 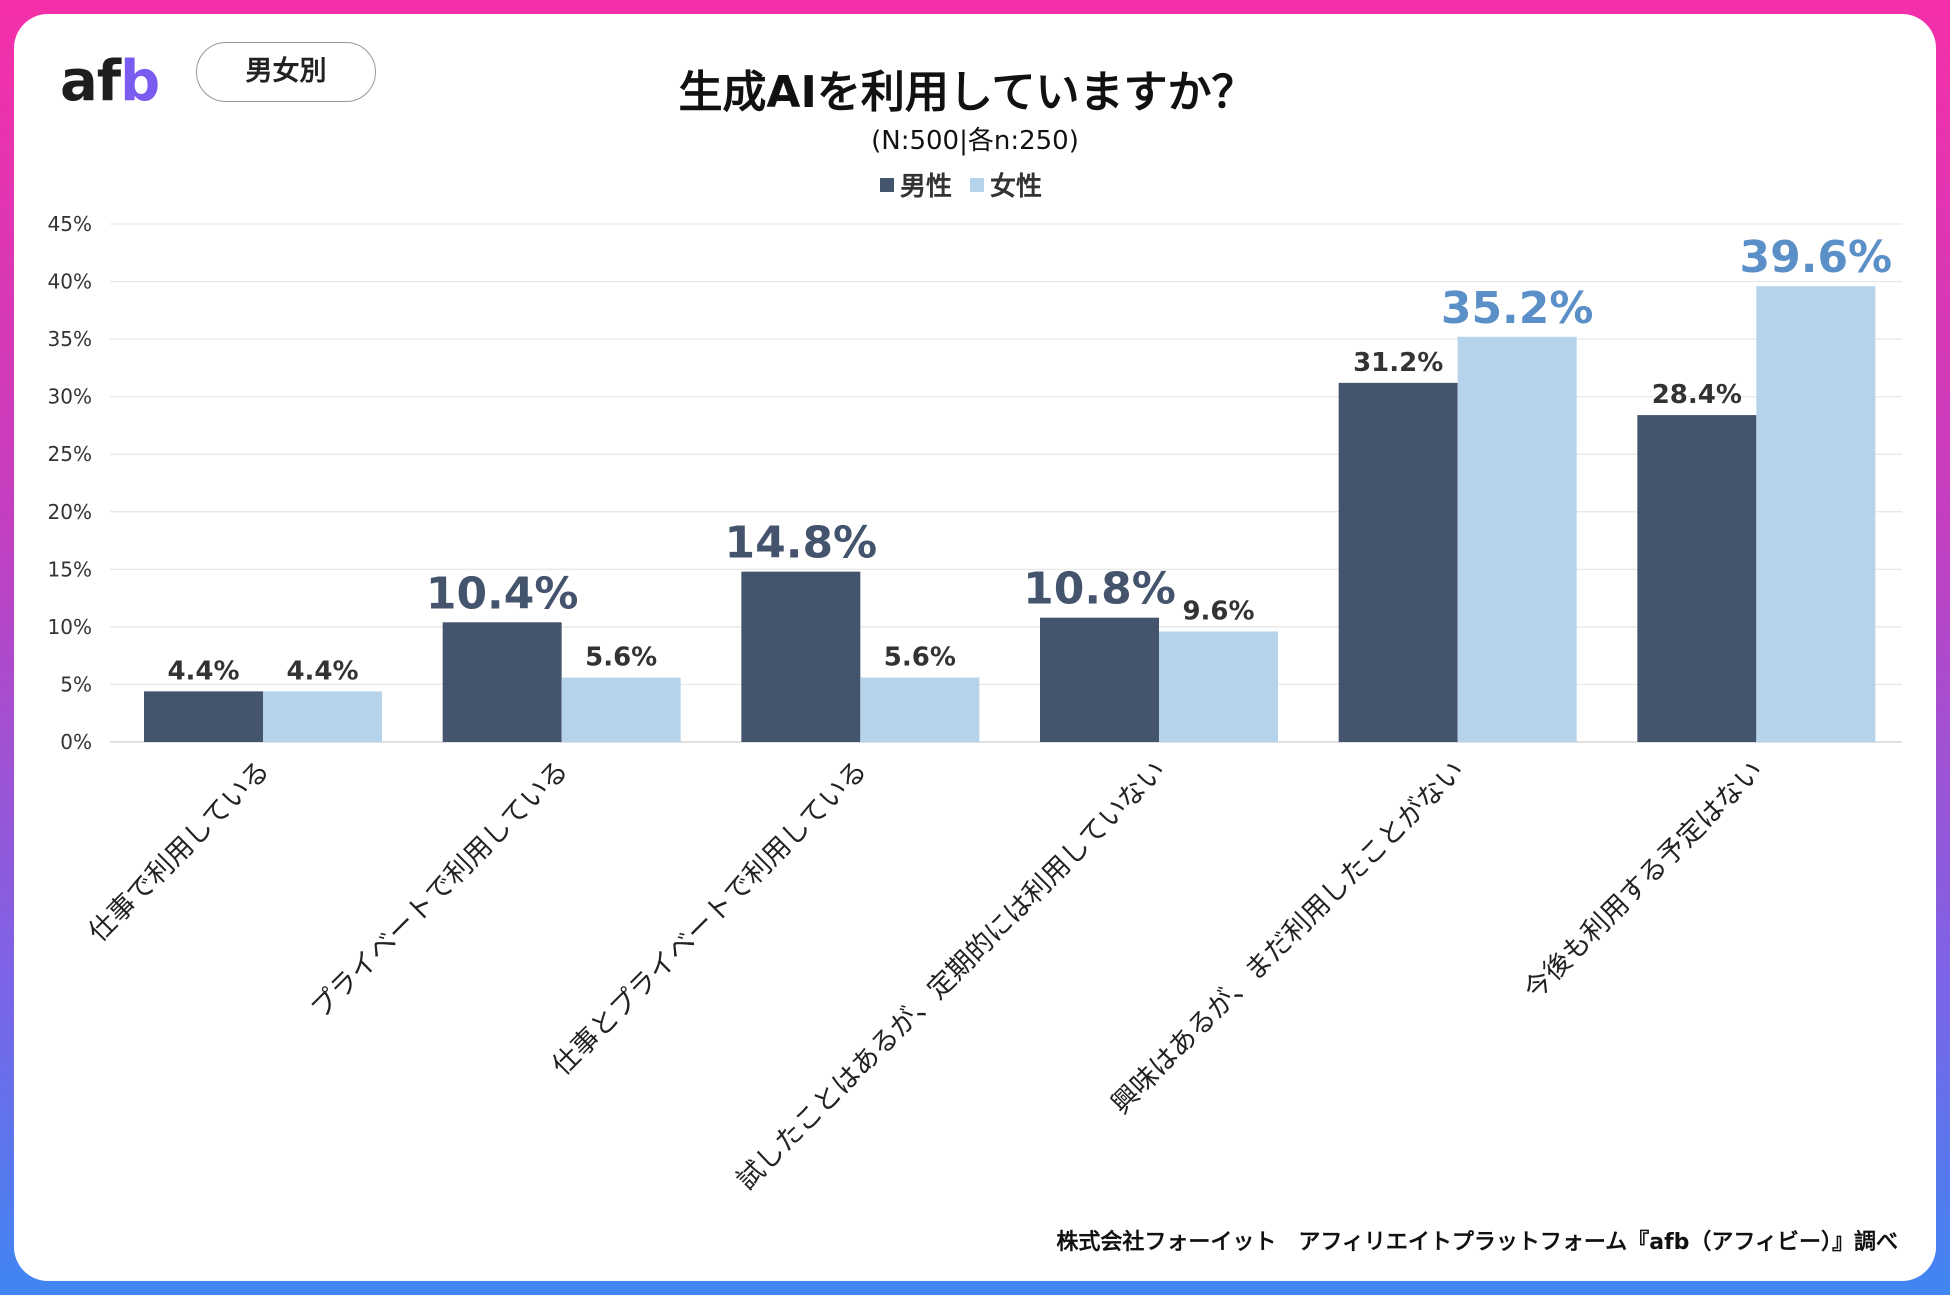 What do you see at coordinates (1218, 611) in the screenshot?
I see `data-label-female: 9.6%` at bounding box center [1218, 611].